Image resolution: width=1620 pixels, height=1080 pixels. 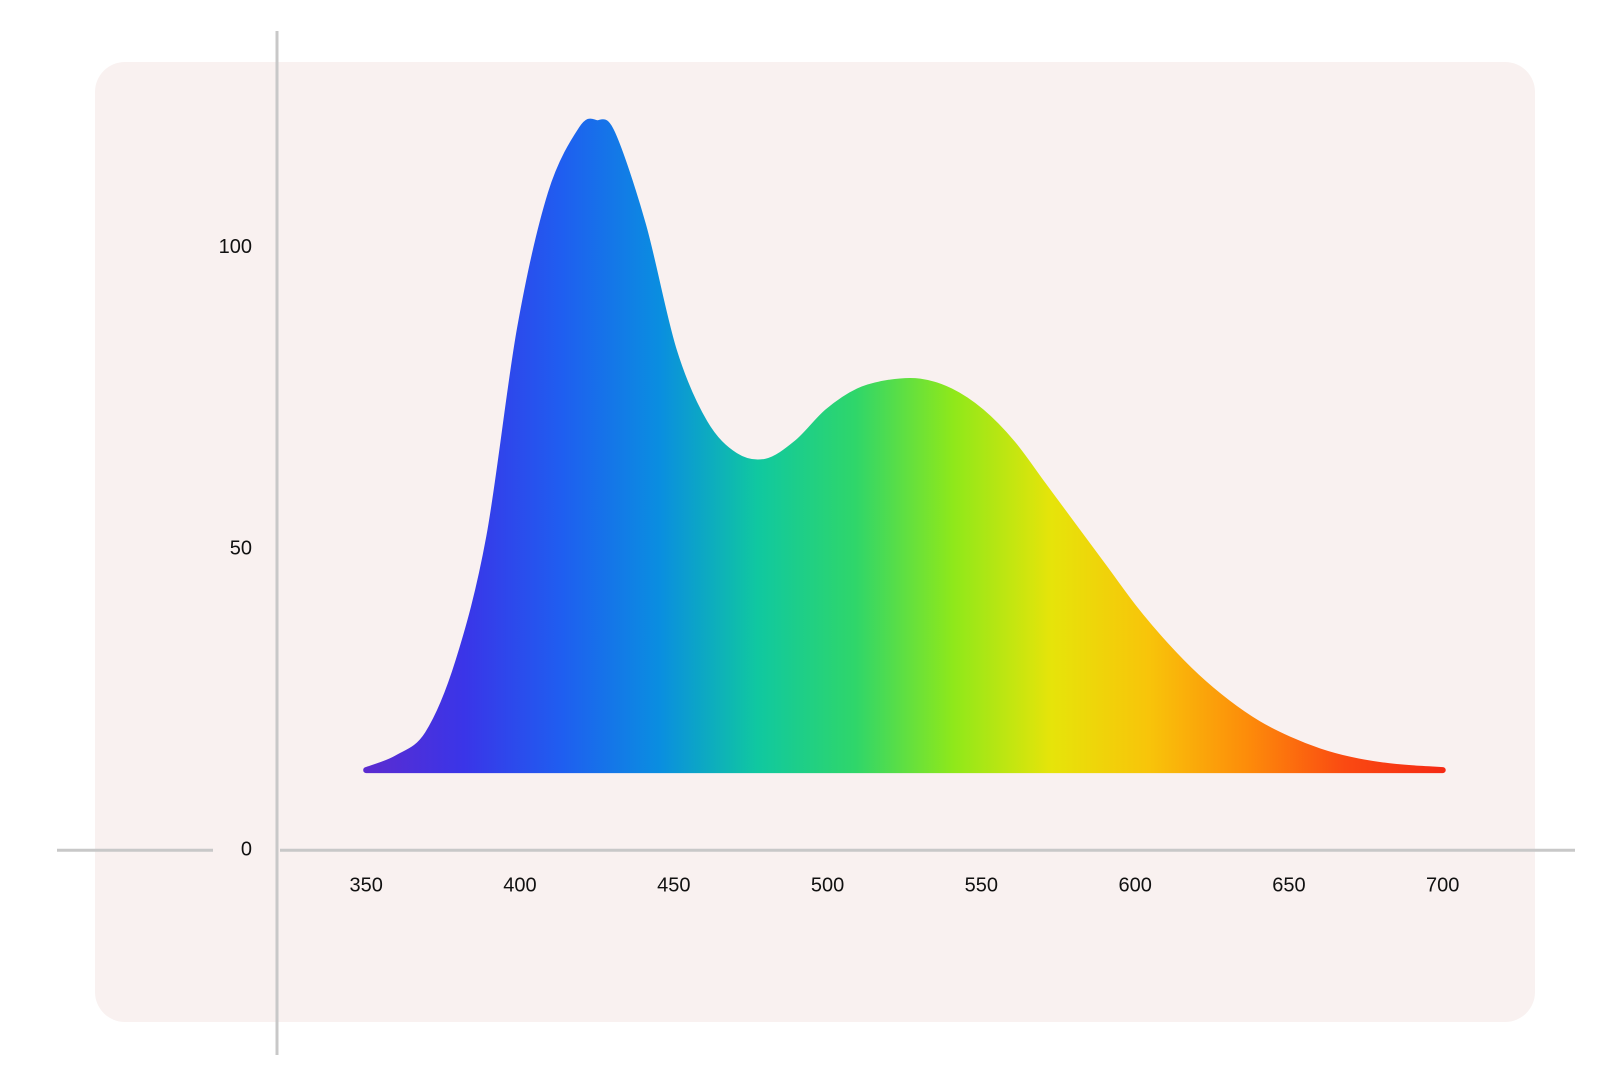 What do you see at coordinates (235, 247) in the screenshot?
I see `y-tick-label: 100` at bounding box center [235, 247].